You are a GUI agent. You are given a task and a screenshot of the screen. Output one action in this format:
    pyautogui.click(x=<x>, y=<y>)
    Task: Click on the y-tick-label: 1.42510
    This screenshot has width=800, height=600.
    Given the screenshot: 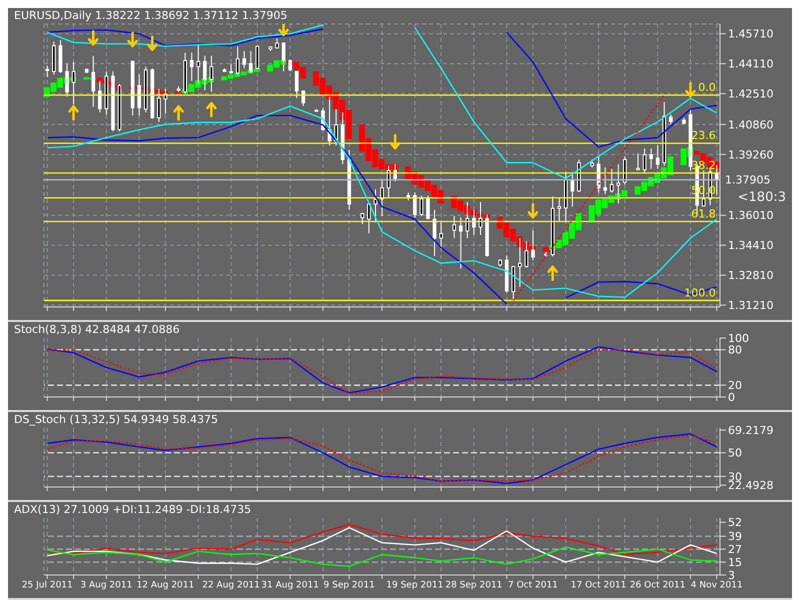 What is the action you would take?
    pyautogui.click(x=751, y=94)
    